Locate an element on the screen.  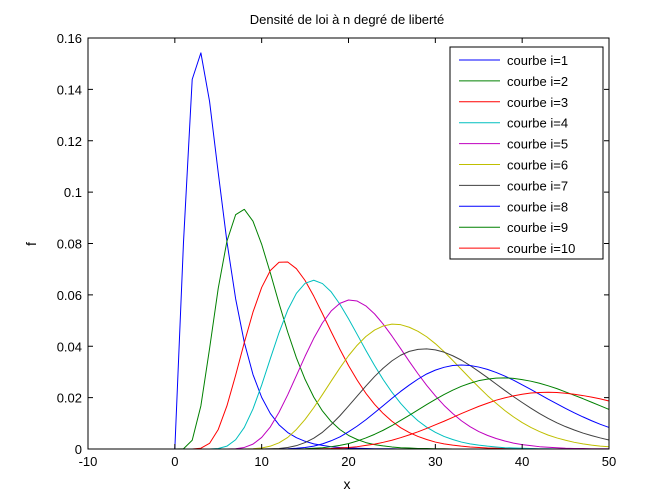
legend-label: courbe i=9 is located at coordinates (537, 227).